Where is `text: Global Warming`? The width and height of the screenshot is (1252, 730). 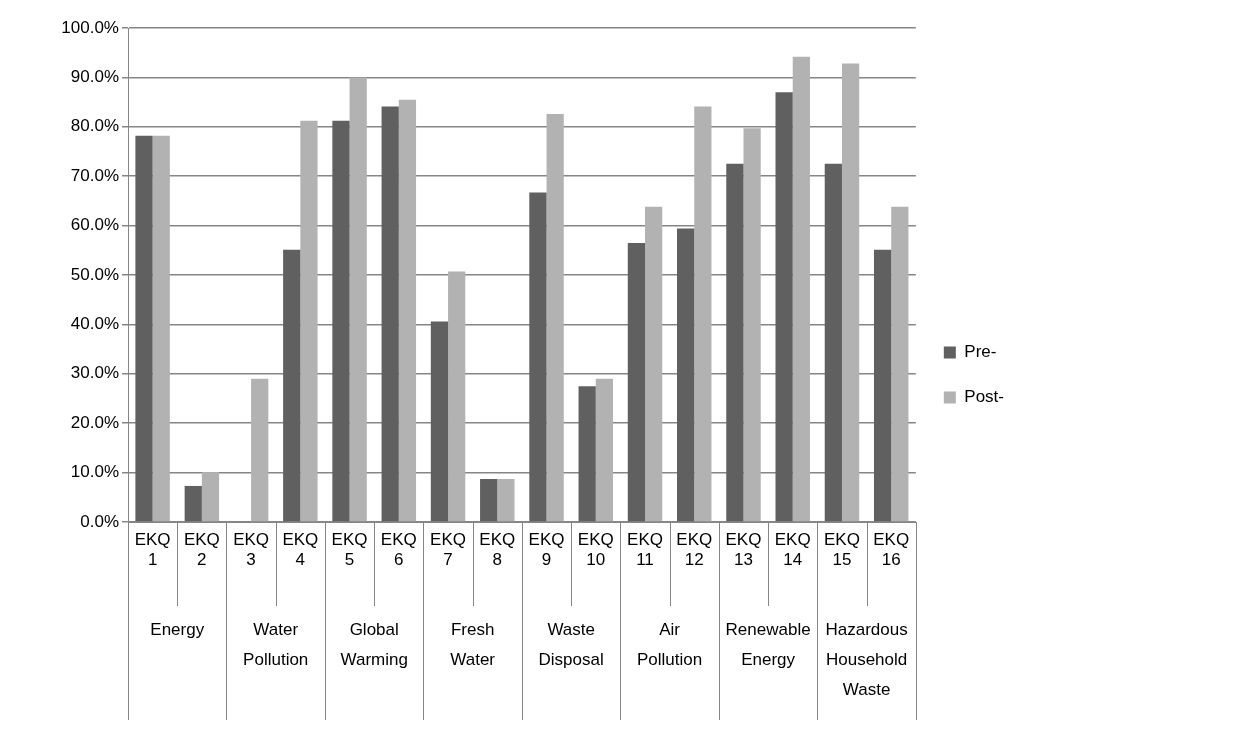
text: Global Warming is located at coordinates (374, 645).